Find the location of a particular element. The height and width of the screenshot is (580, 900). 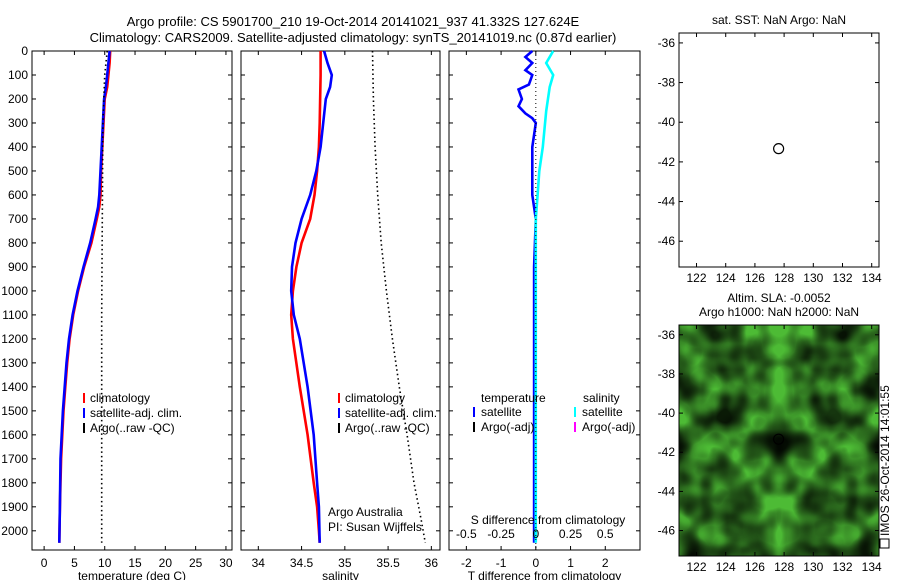

y-tick-label: 1300 is located at coordinates (14, 363).